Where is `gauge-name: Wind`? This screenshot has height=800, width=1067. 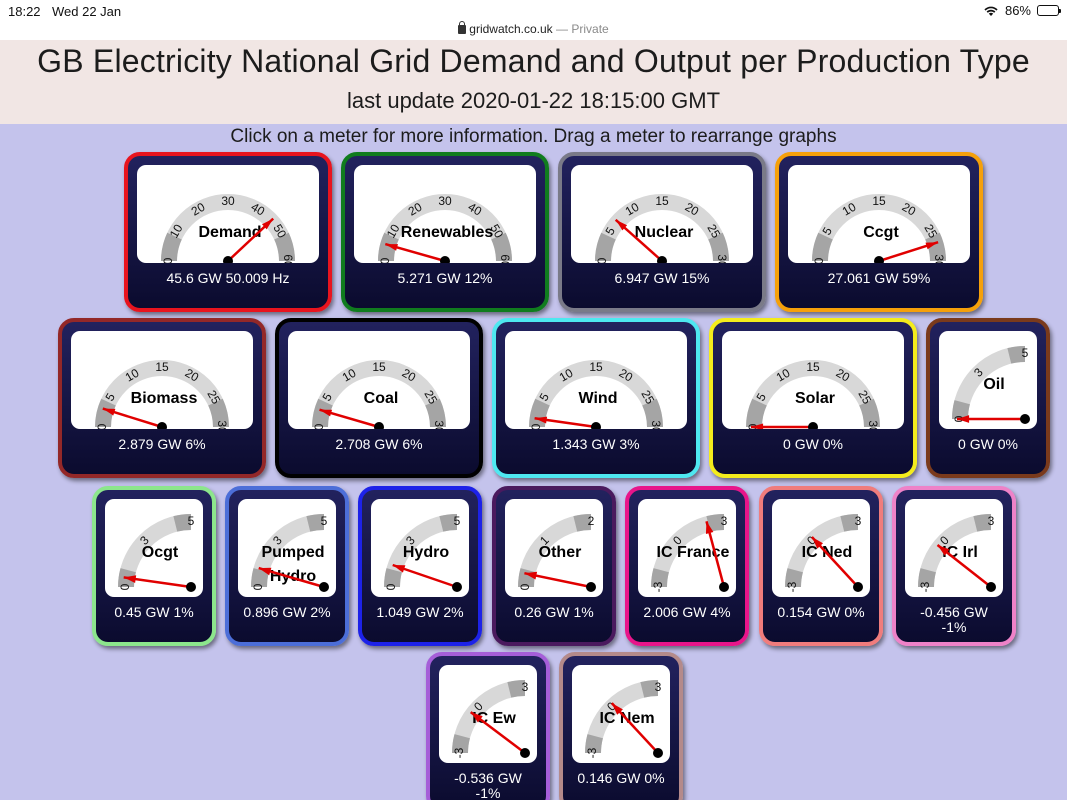
gauge-name: Wind is located at coordinates (598, 398).